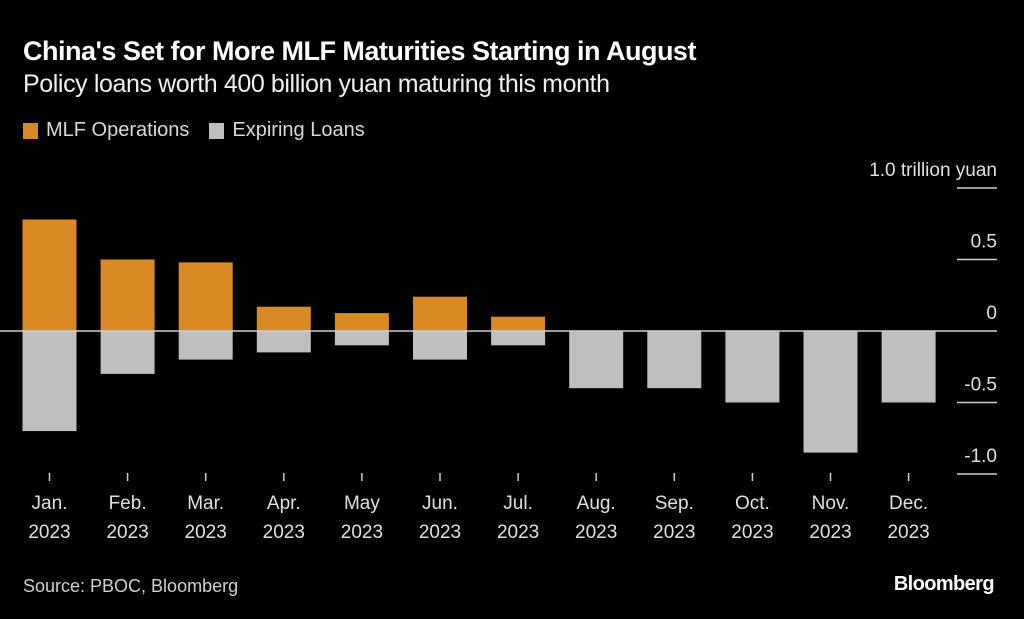 The image size is (1024, 619). I want to click on x-tick-label-month: Dec., so click(908, 503).